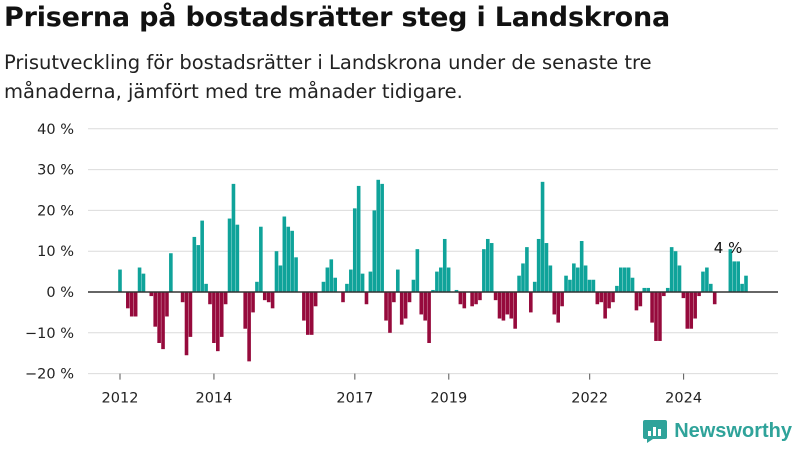  Describe the element at coordinates (55, 252) in the screenshot. I see `y-tick-label: 10 %` at that location.